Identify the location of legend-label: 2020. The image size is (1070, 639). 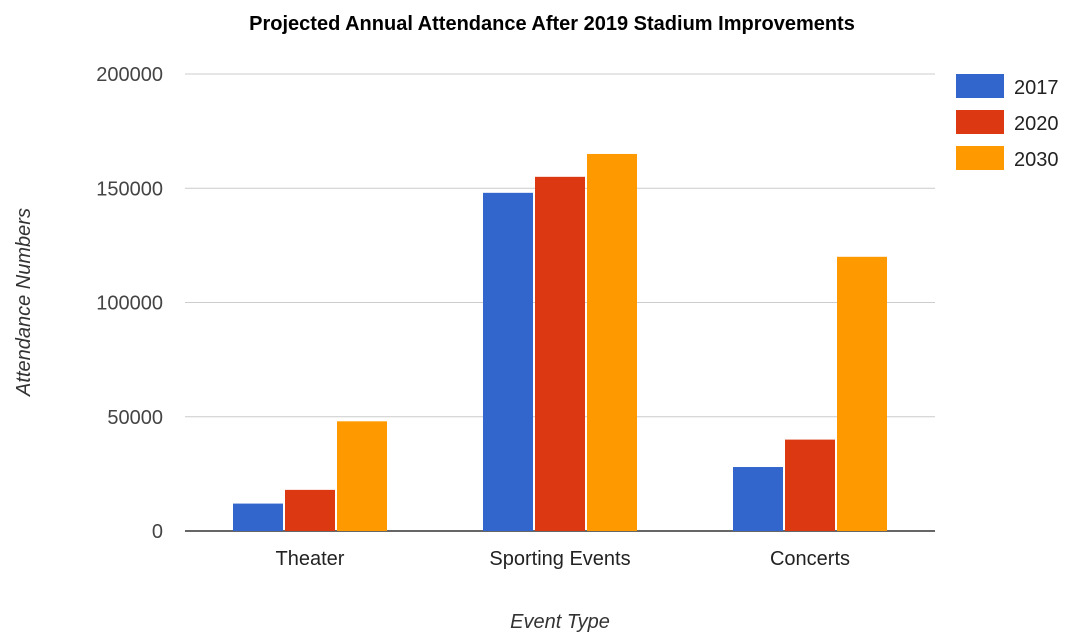
(1036, 124).